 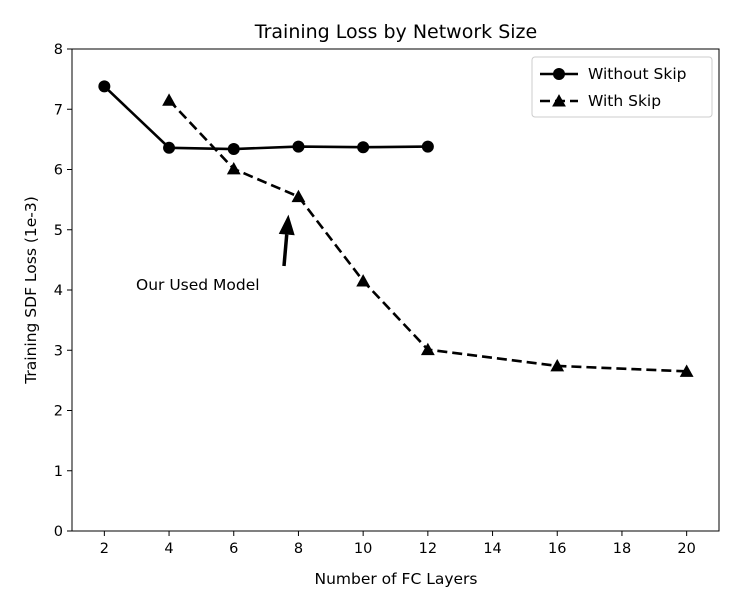 I want to click on y-tick-label: 7, so click(x=58, y=110).